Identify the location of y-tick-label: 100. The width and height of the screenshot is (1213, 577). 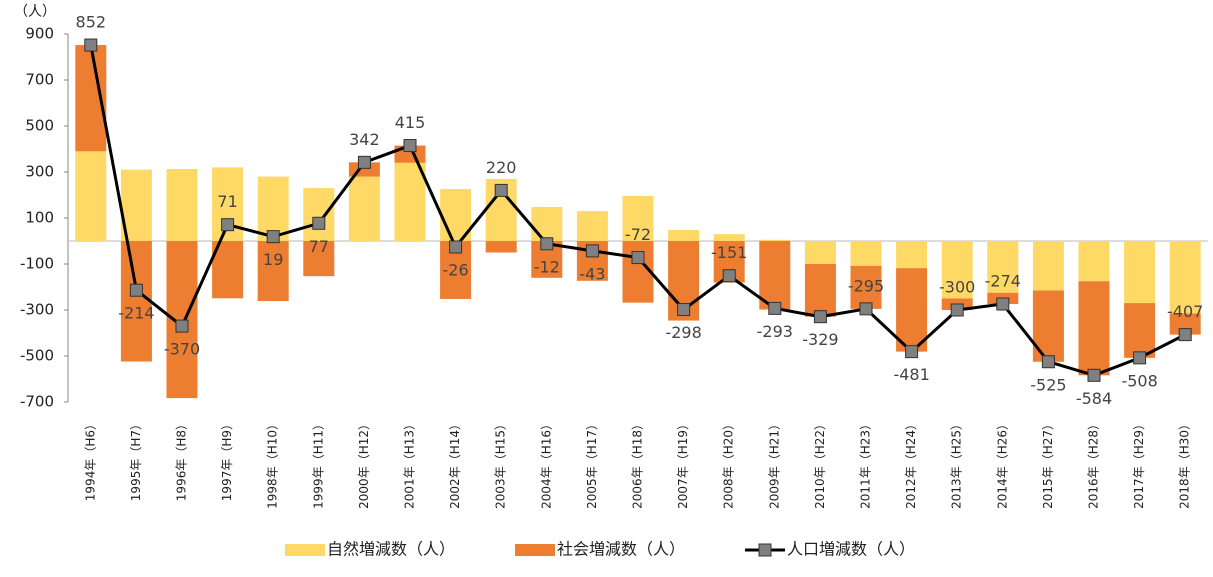
(39, 218).